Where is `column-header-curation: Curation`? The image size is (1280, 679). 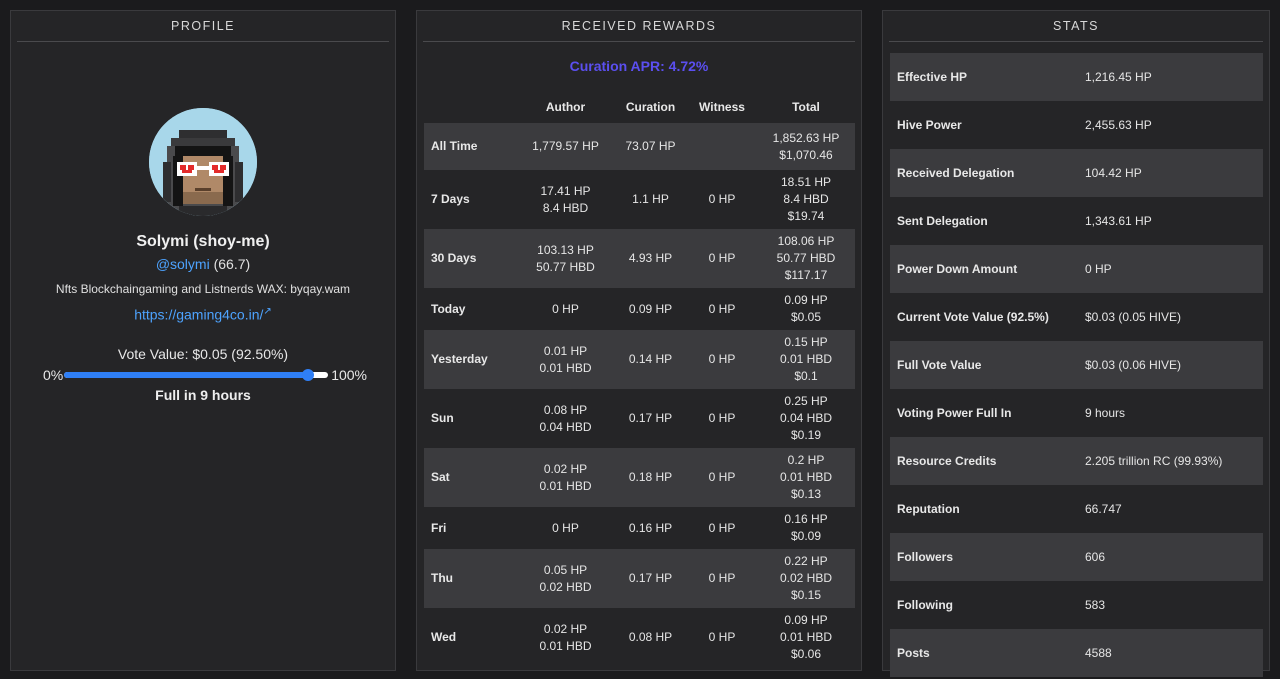 column-header-curation: Curation is located at coordinates (650, 107).